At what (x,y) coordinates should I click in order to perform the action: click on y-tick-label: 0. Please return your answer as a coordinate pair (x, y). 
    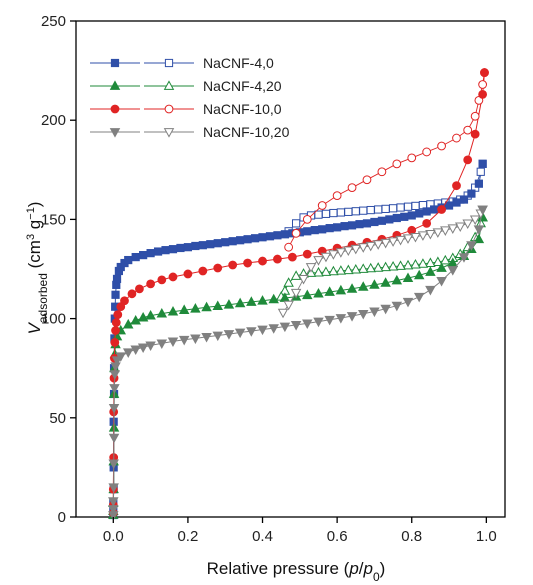
    Looking at the image, I should click on (62, 517).